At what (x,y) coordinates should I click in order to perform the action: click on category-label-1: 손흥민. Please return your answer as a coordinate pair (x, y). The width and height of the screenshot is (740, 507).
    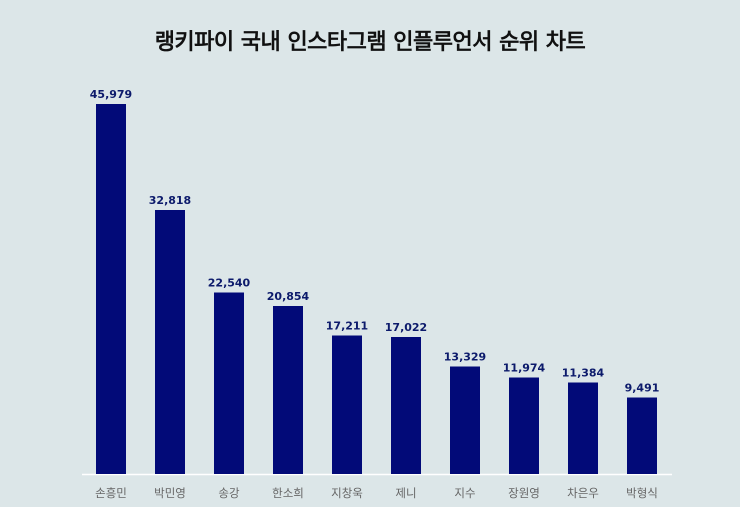
    Looking at the image, I should click on (111, 493).